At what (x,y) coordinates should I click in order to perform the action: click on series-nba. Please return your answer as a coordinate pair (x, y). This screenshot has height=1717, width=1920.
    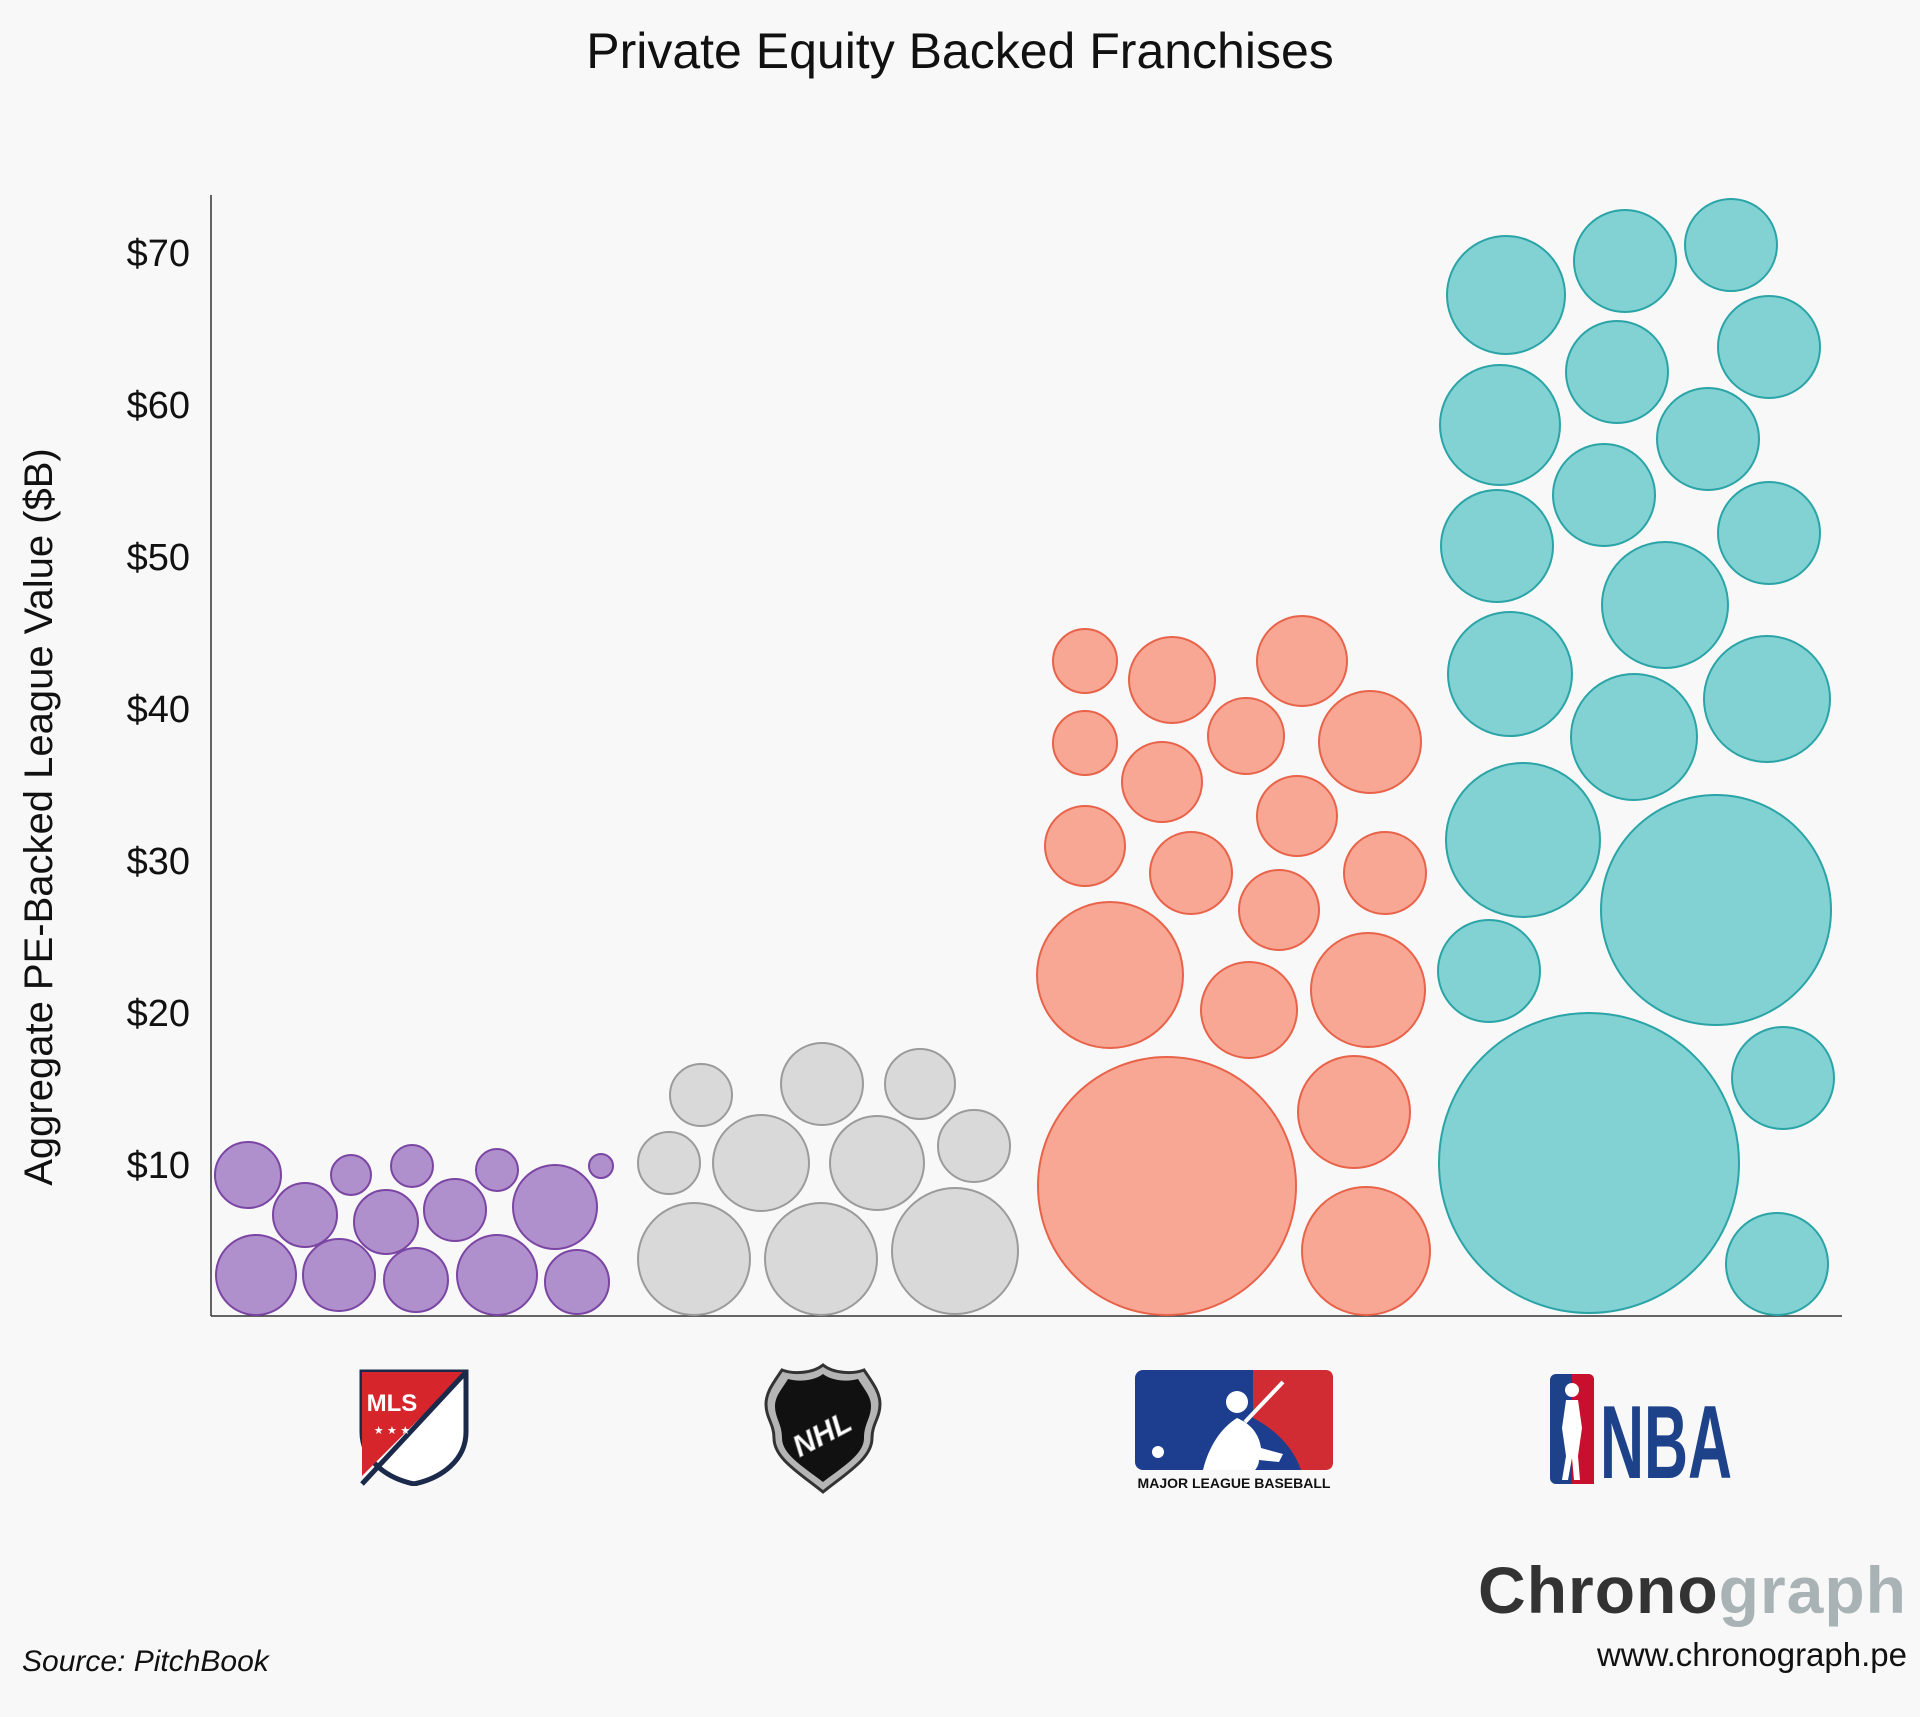
    Looking at the image, I should click on (1636, 757).